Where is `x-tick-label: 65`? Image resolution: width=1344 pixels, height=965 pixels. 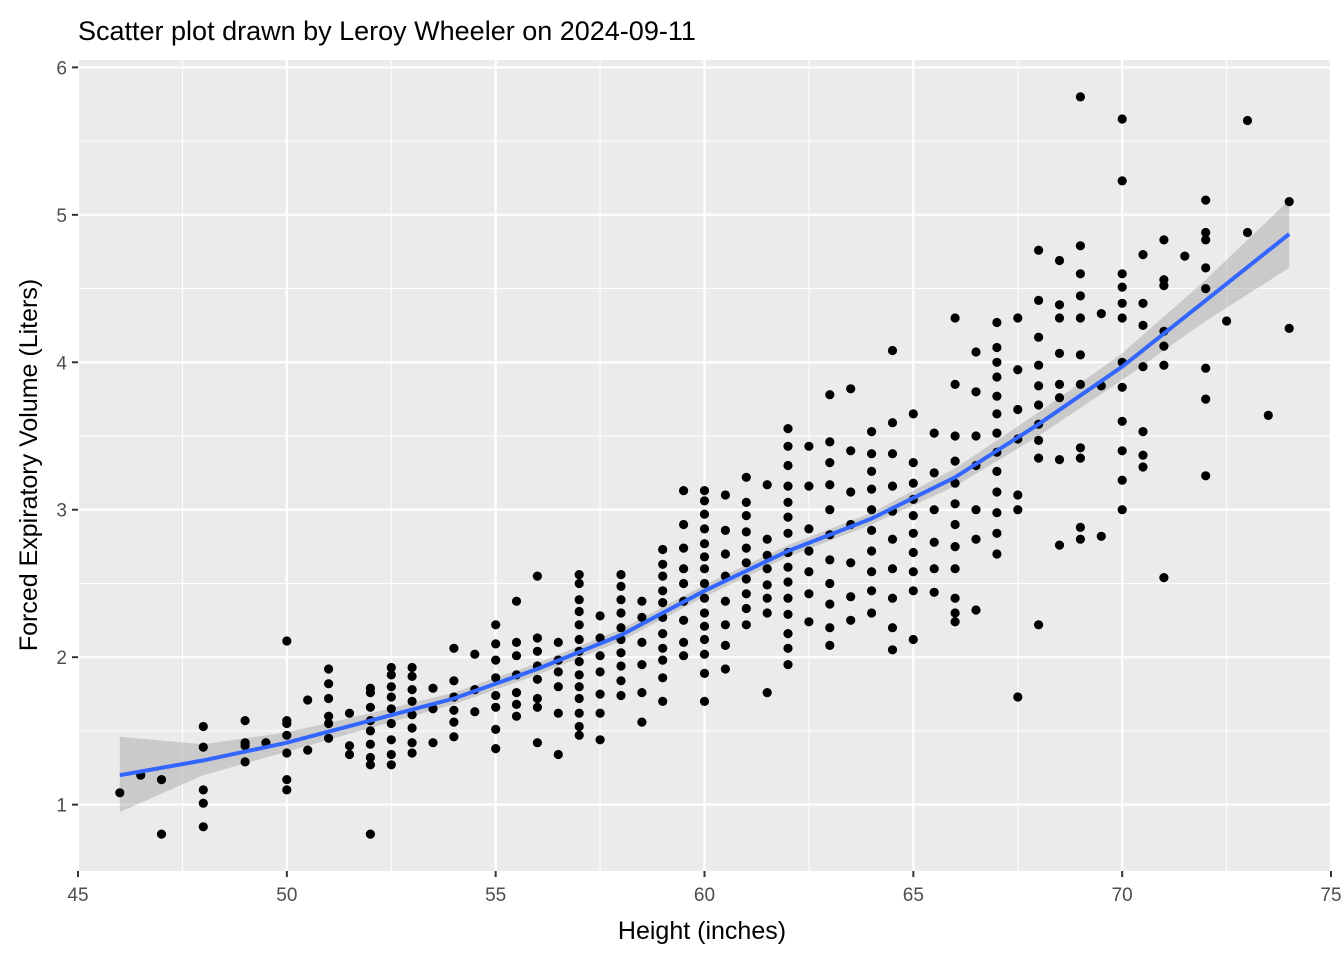
x-tick-label: 65 is located at coordinates (913, 895).